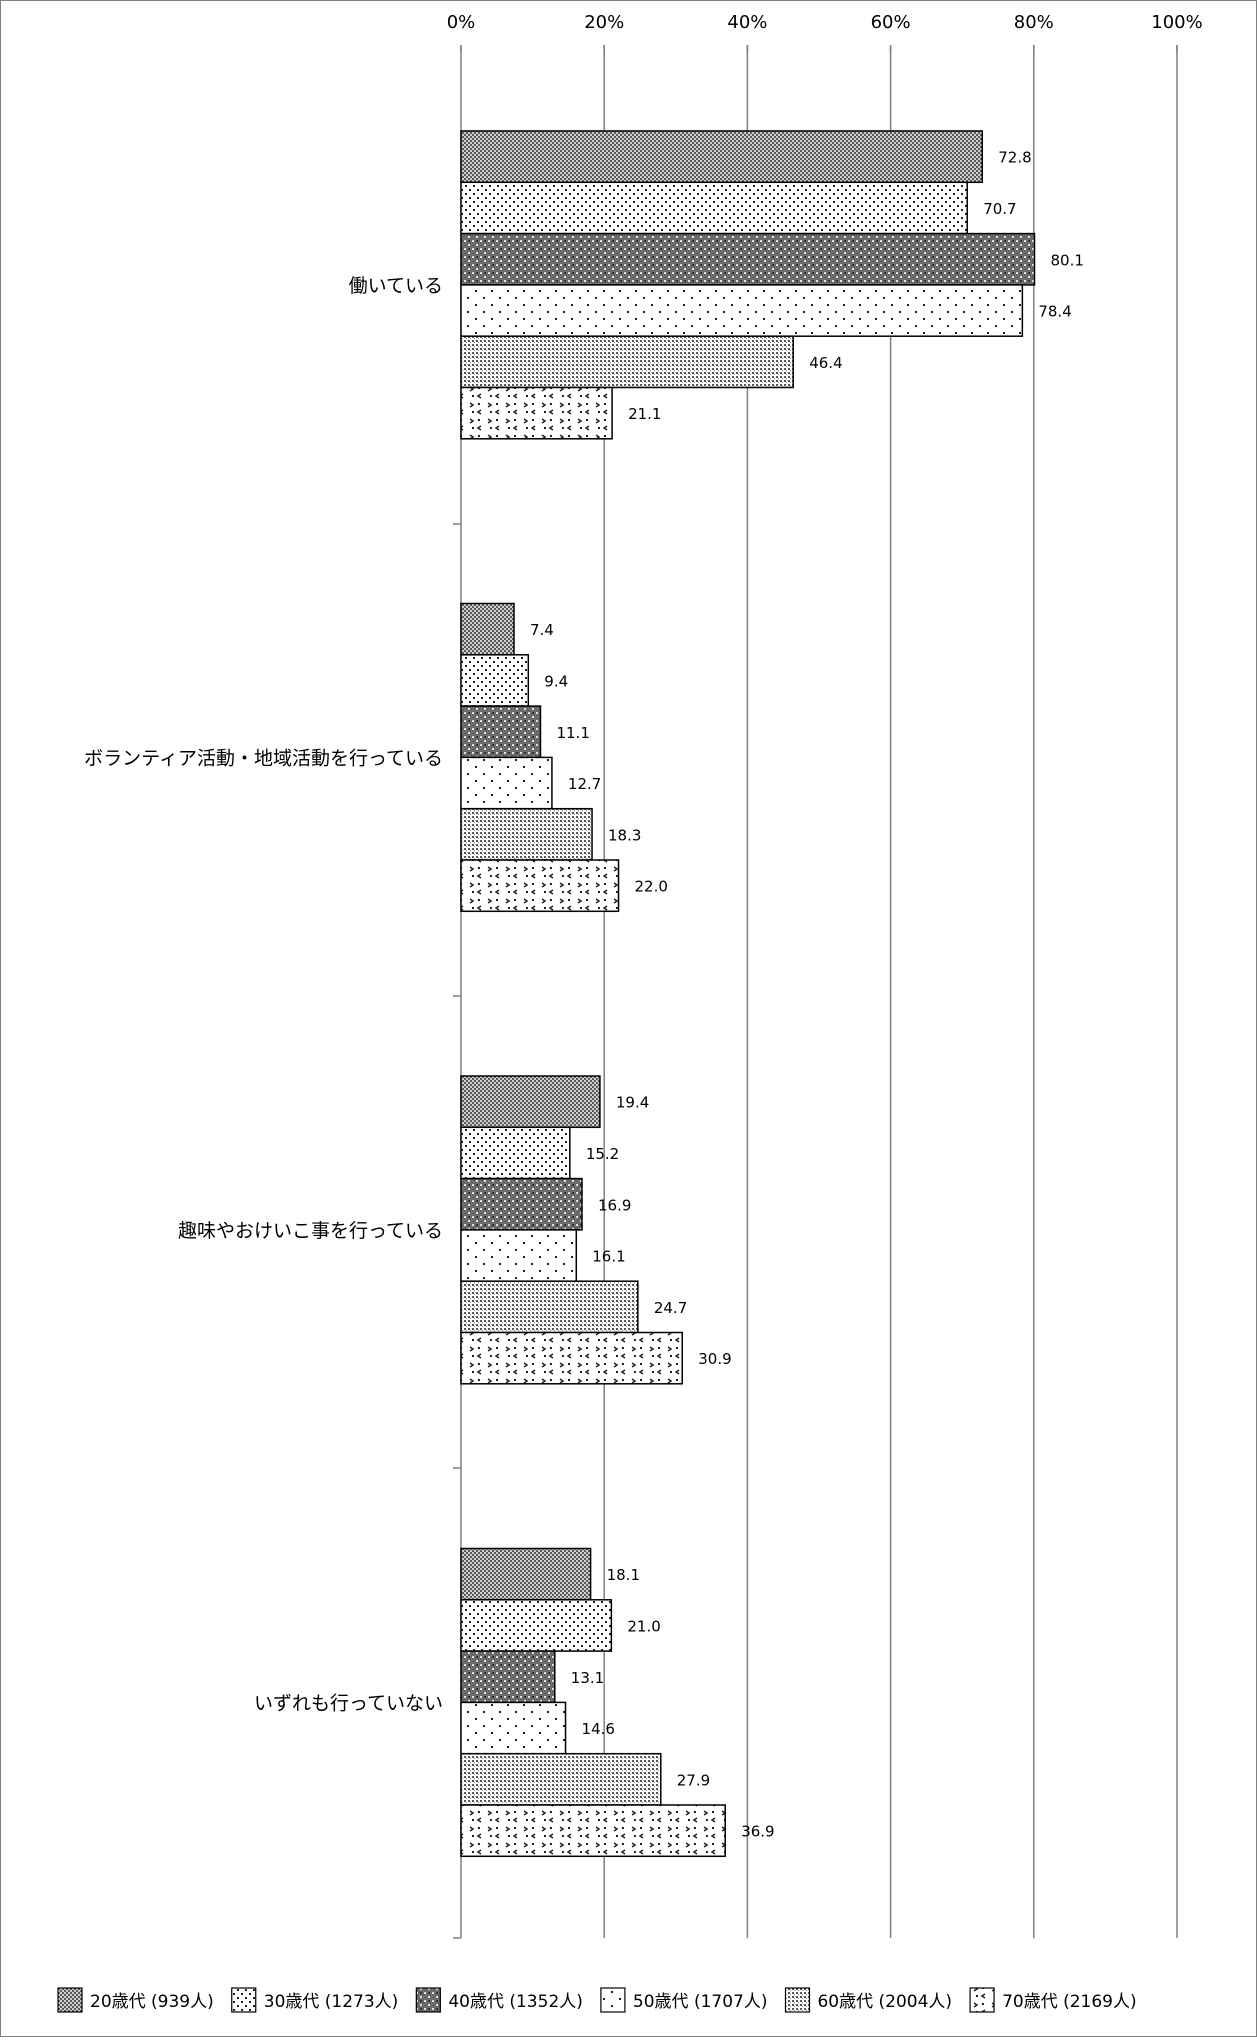 The image size is (1257, 2041). Describe the element at coordinates (263, 758) in the screenshot. I see `category-label: ボランティア活動・地域活動を行っている` at that location.